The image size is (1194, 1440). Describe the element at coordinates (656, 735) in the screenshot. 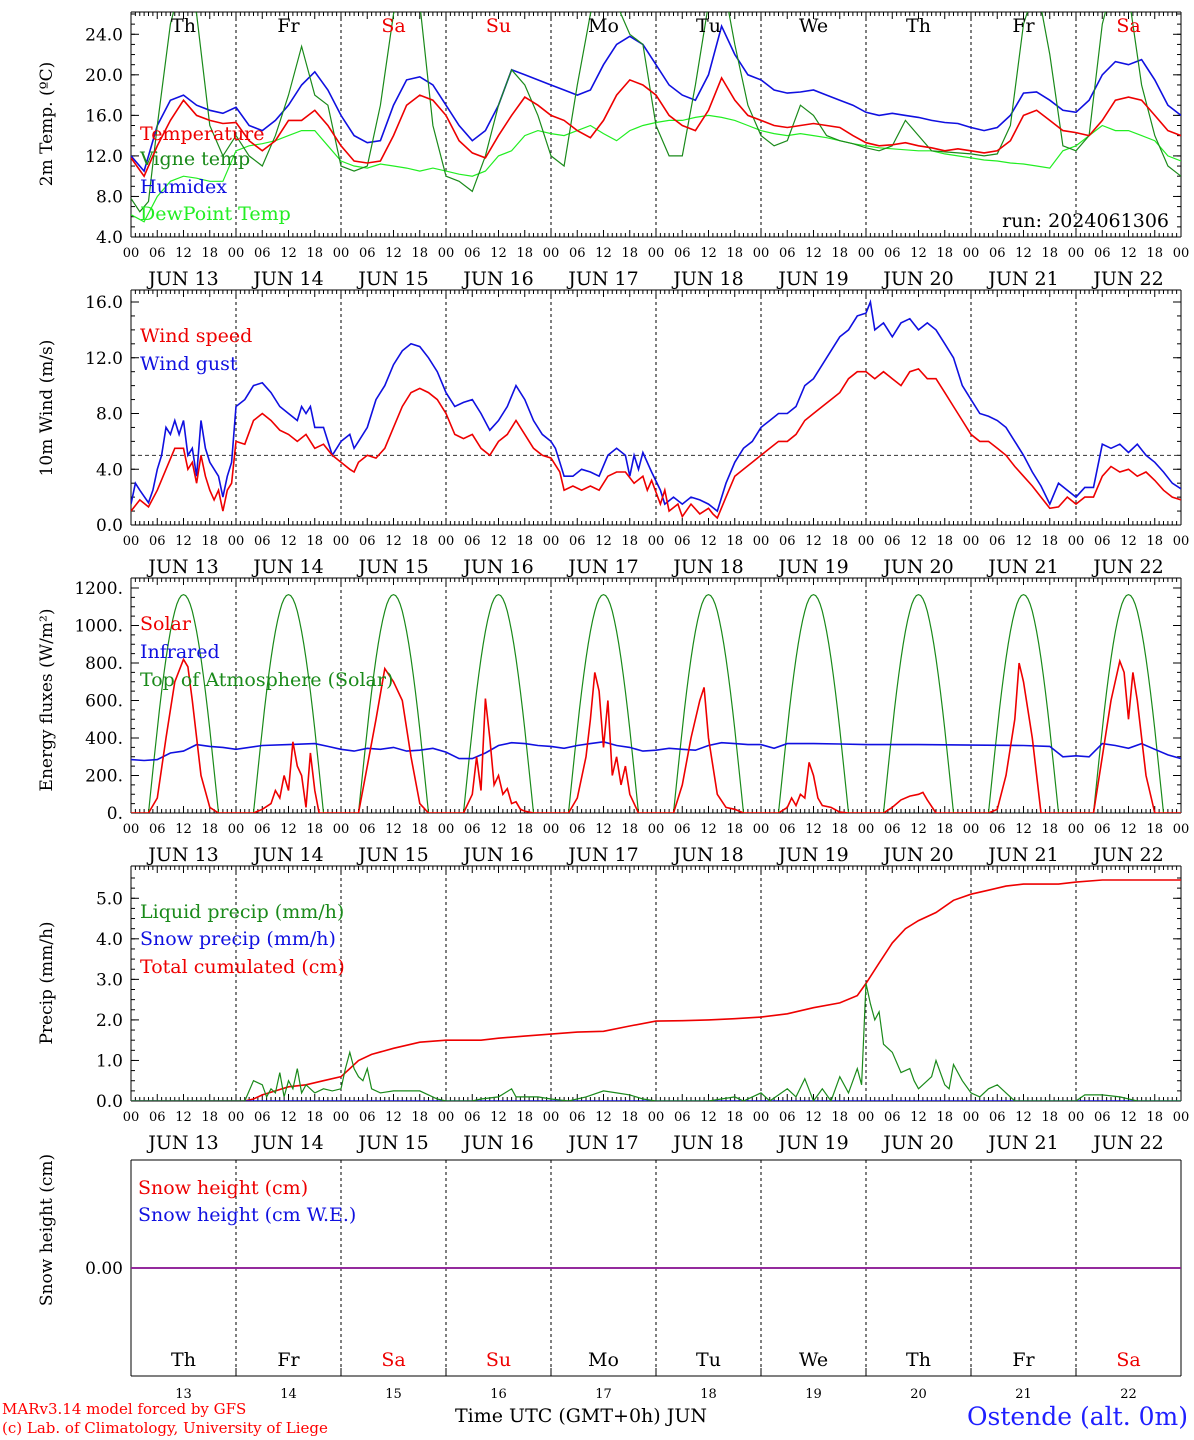

I see `series-solar` at that location.